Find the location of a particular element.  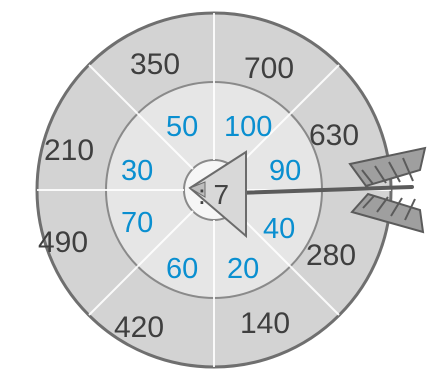

outer-number-280: 280 is located at coordinates (331, 255).